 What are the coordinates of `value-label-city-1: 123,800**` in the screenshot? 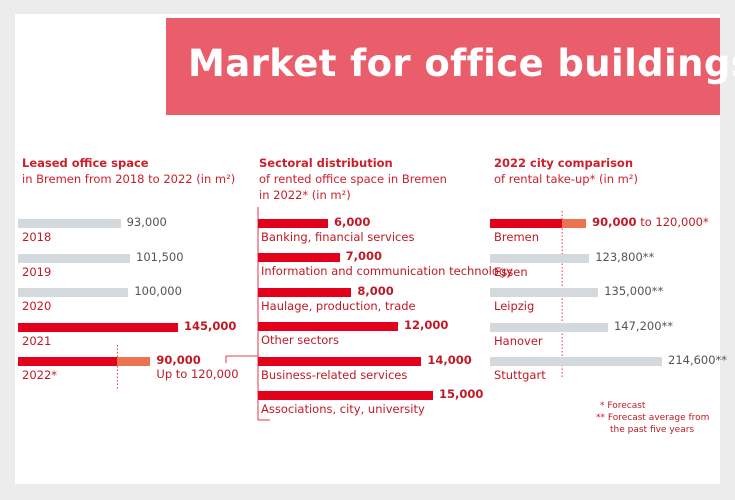 It's located at (625, 256).